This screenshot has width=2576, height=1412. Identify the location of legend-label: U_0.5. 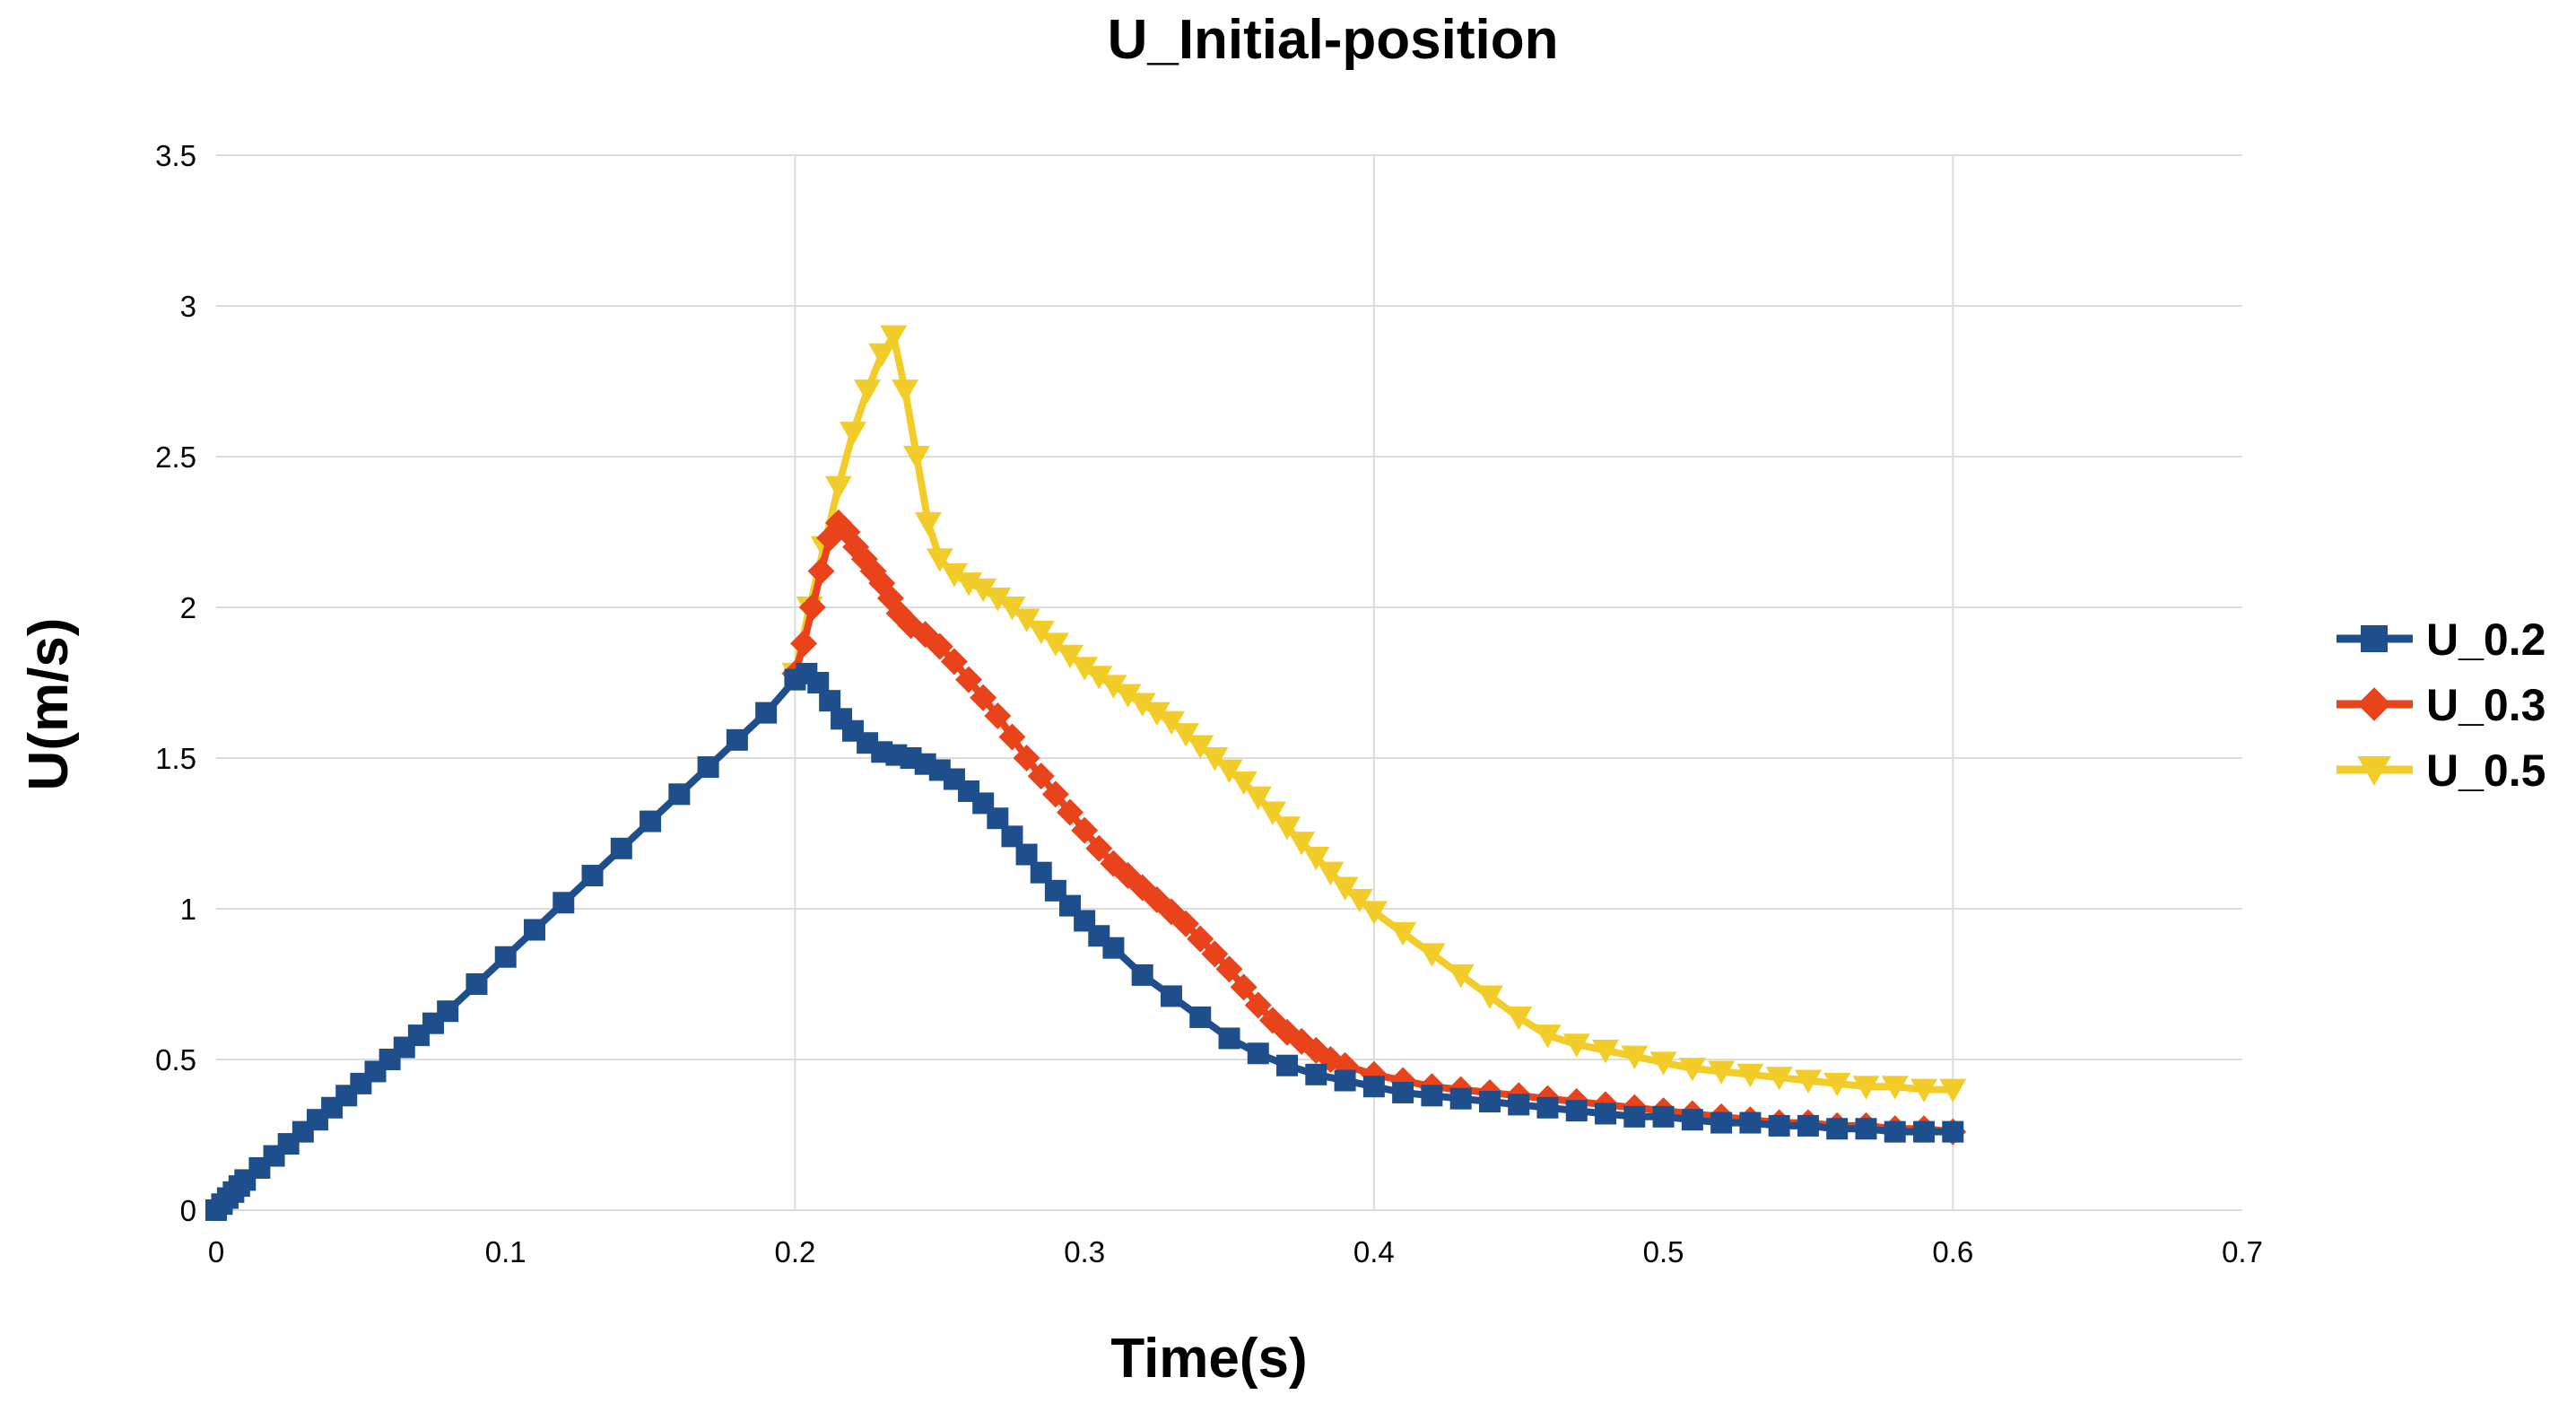
(2486, 770).